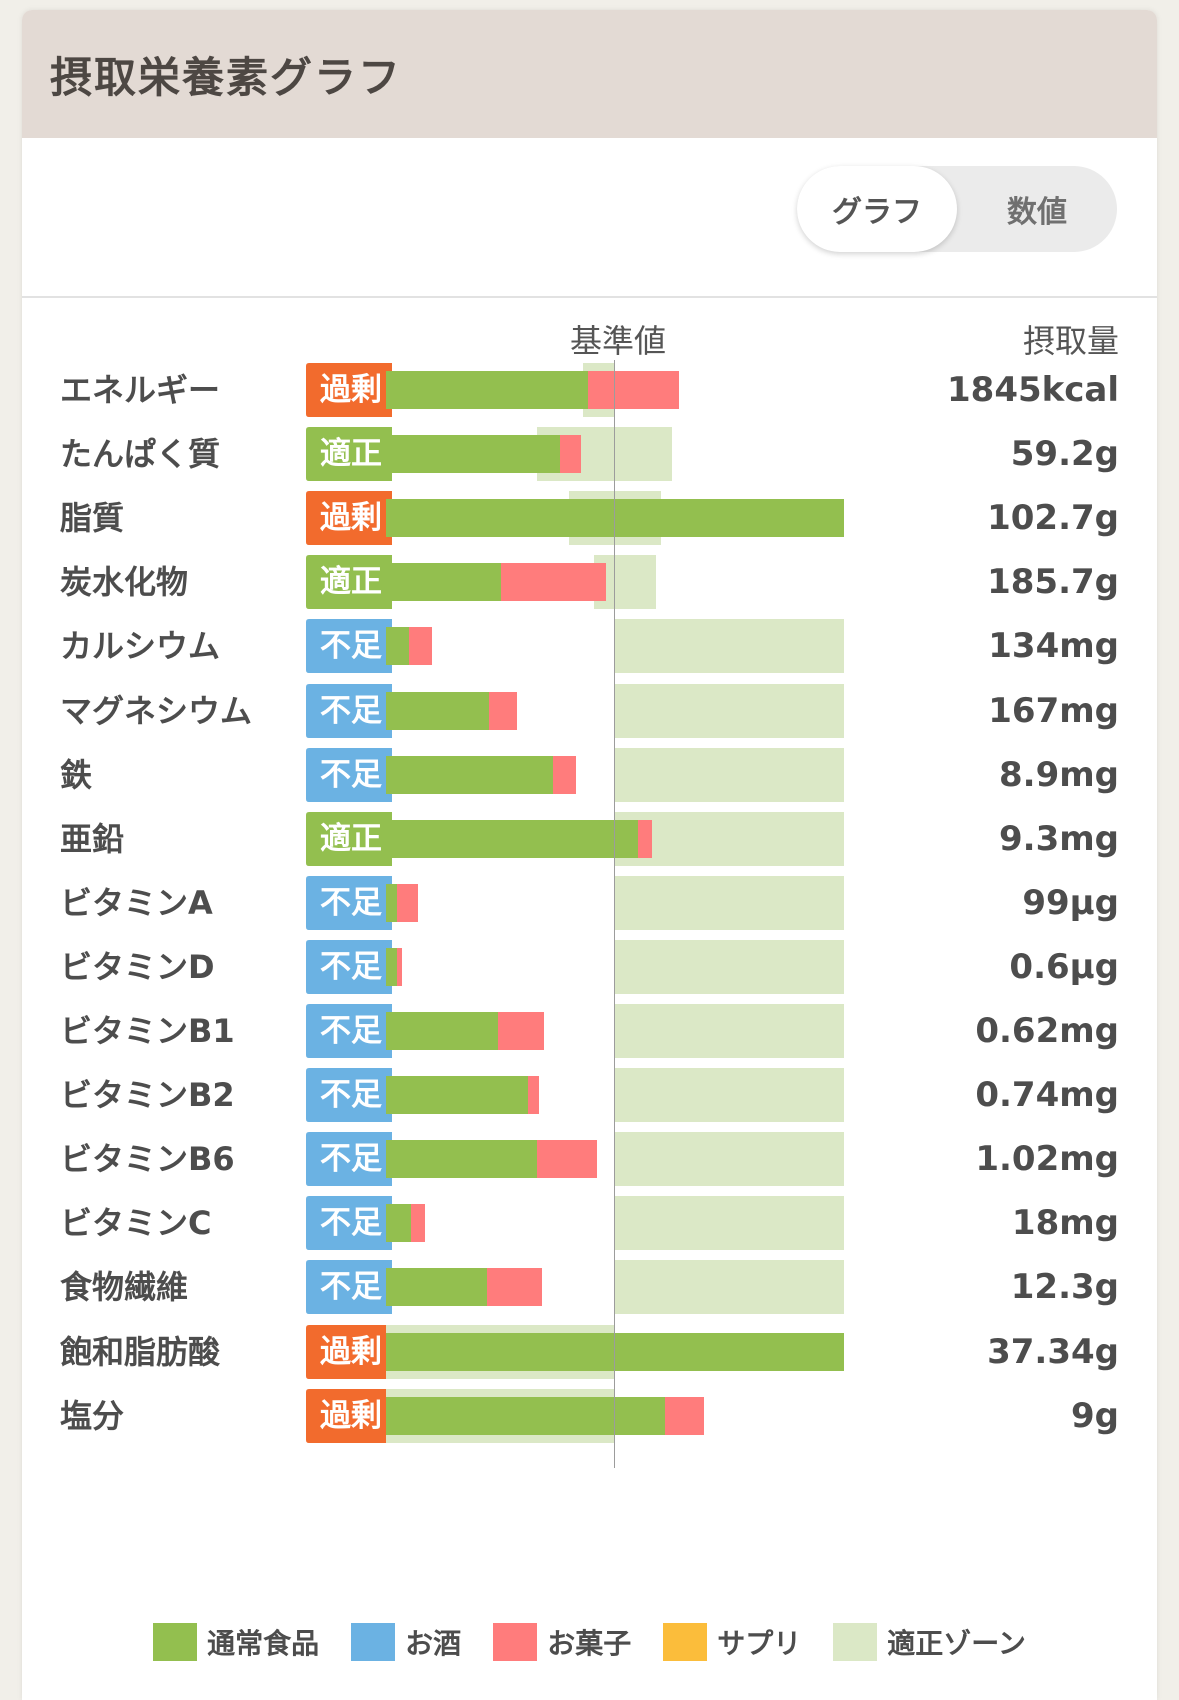 This screenshot has width=1179, height=1700. I want to click on reference-column-header: 基準値, so click(618, 341).